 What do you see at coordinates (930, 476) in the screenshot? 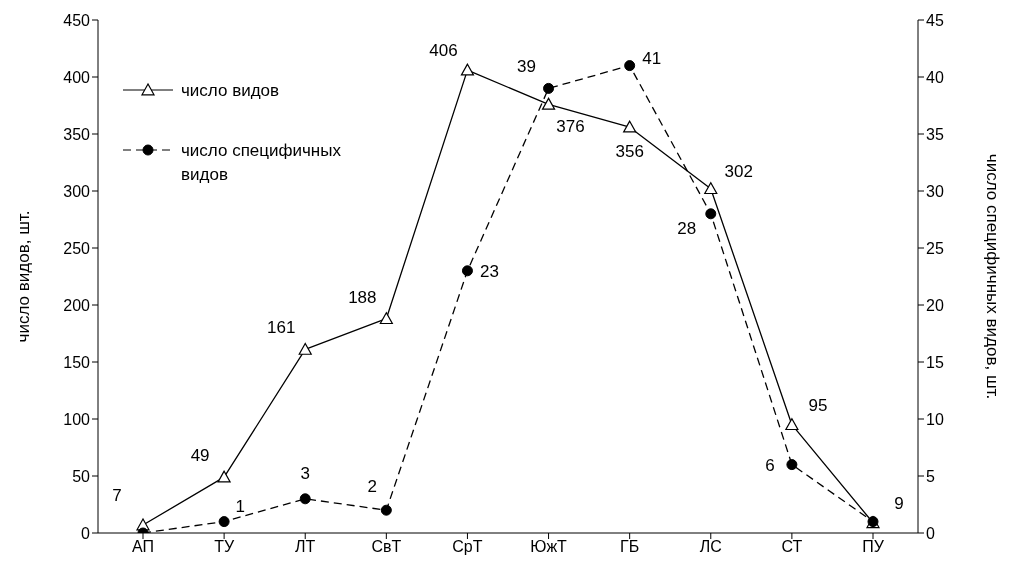
I see `y2-tick-label: 5` at bounding box center [930, 476].